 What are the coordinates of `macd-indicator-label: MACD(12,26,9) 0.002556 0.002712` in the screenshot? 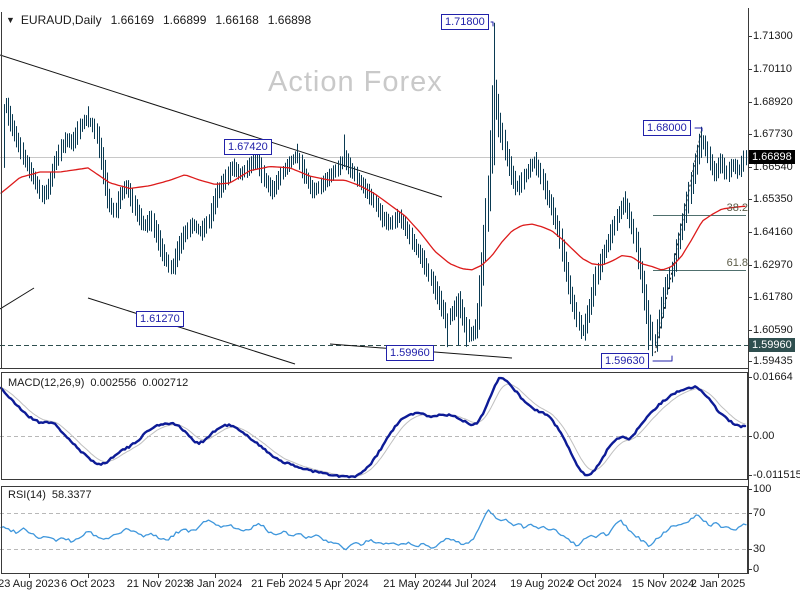 It's located at (101, 383).